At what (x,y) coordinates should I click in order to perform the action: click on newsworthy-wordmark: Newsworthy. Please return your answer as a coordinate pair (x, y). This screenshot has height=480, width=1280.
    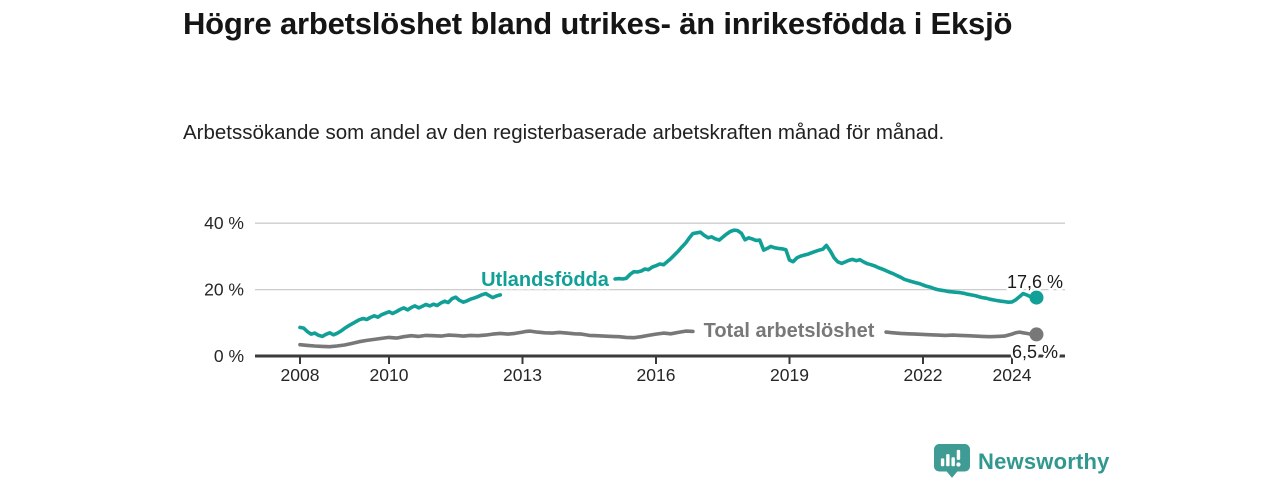
    Looking at the image, I should click on (1044, 461).